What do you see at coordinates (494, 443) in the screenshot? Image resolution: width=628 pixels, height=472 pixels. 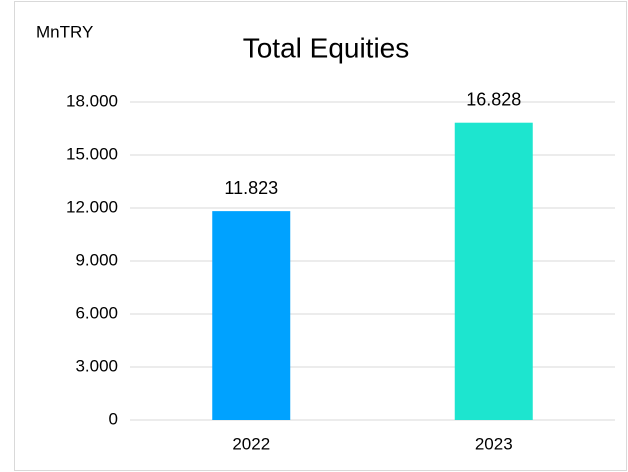 I see `x-tick-label: 2023` at bounding box center [494, 443].